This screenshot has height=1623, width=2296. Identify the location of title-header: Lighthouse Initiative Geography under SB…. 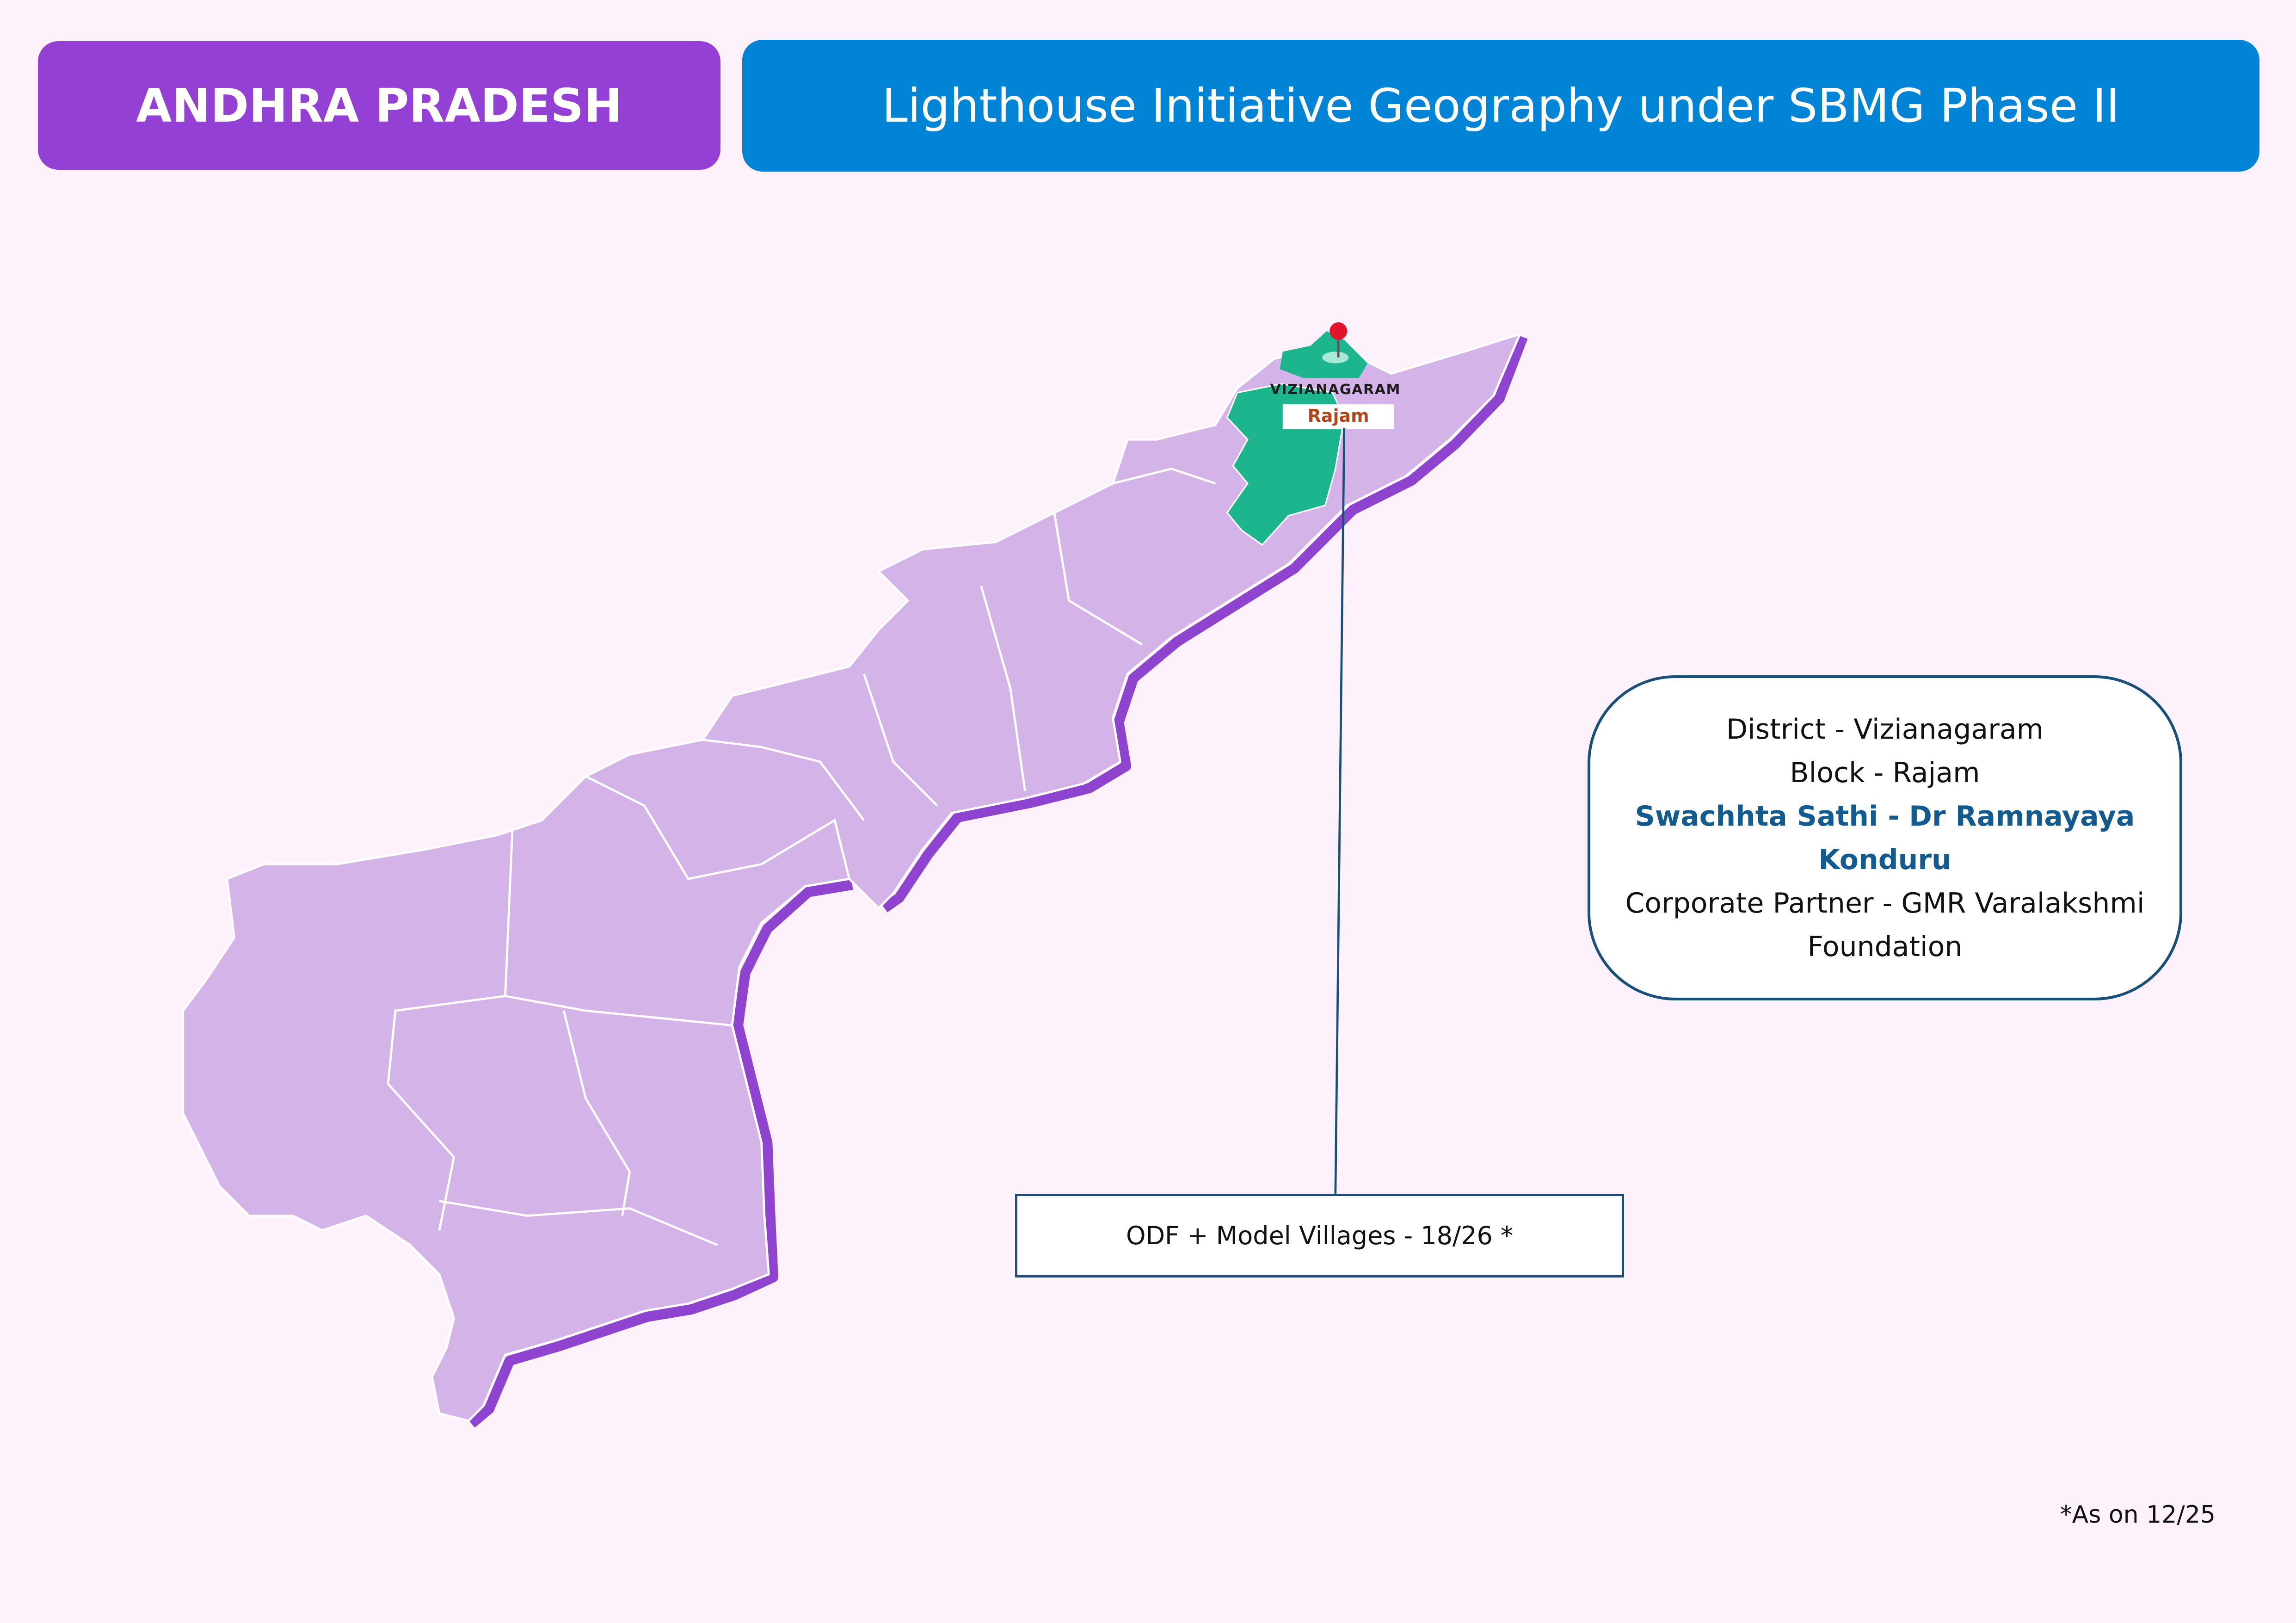
(1501, 106).